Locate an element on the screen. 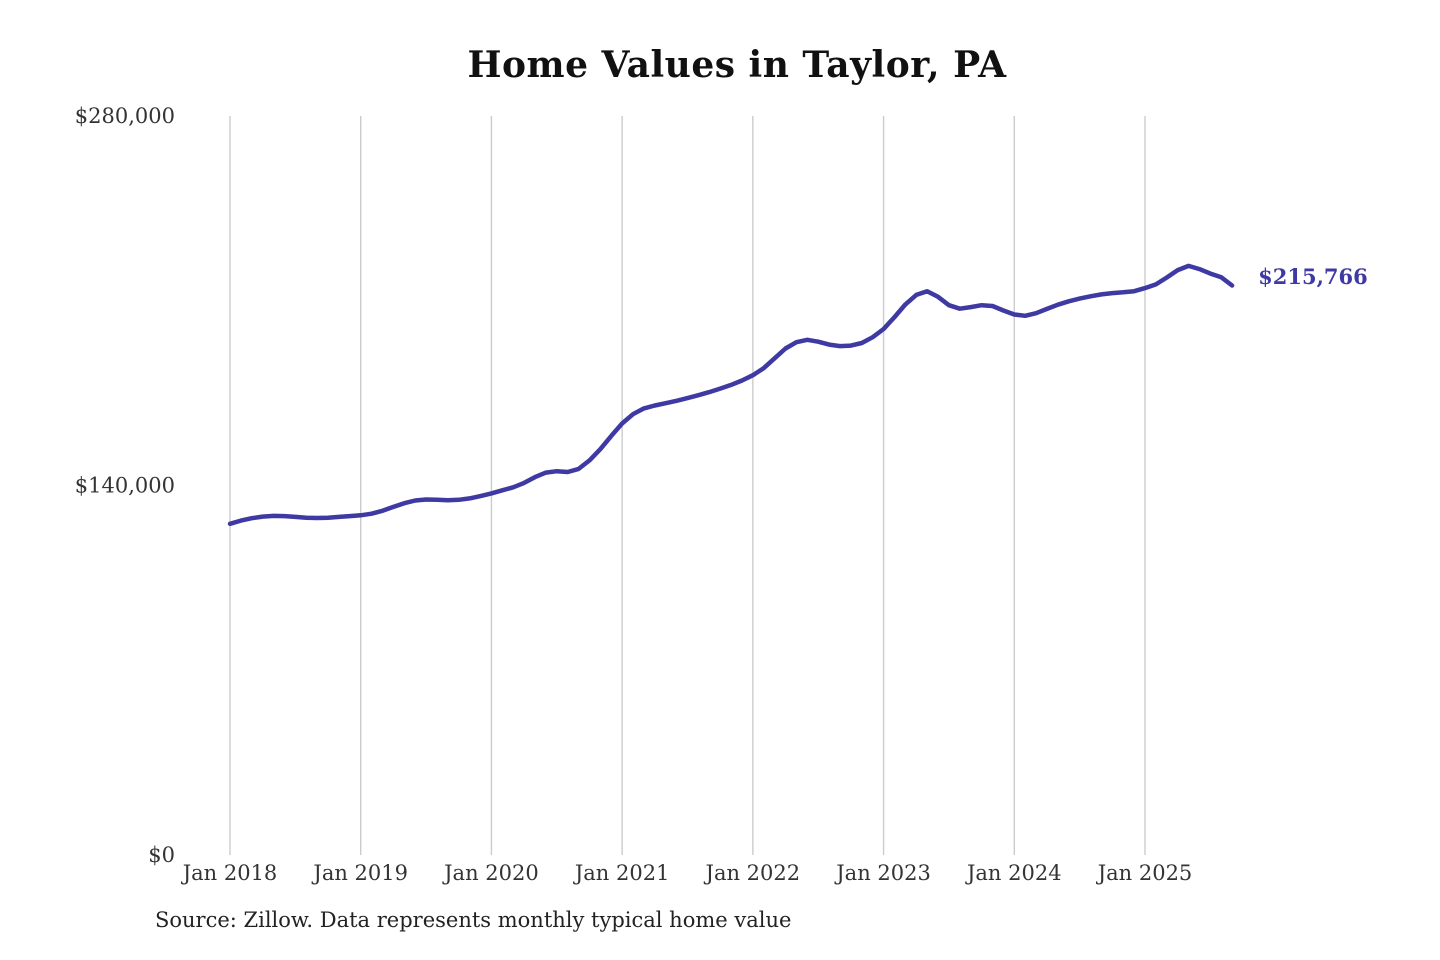  end-value-label: $215,766 is located at coordinates (1313, 276).